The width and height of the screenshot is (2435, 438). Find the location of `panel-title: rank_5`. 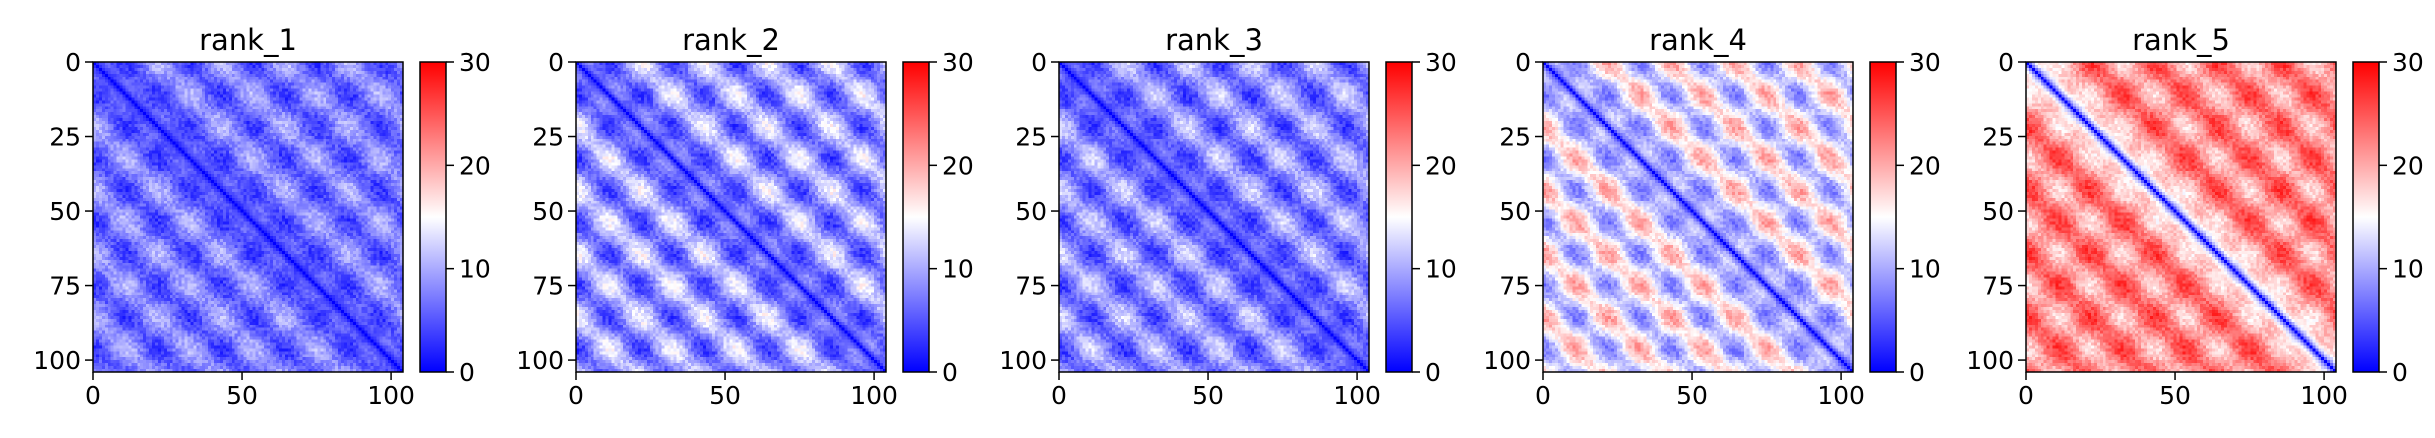

panel-title: rank_5 is located at coordinates (2181, 40).